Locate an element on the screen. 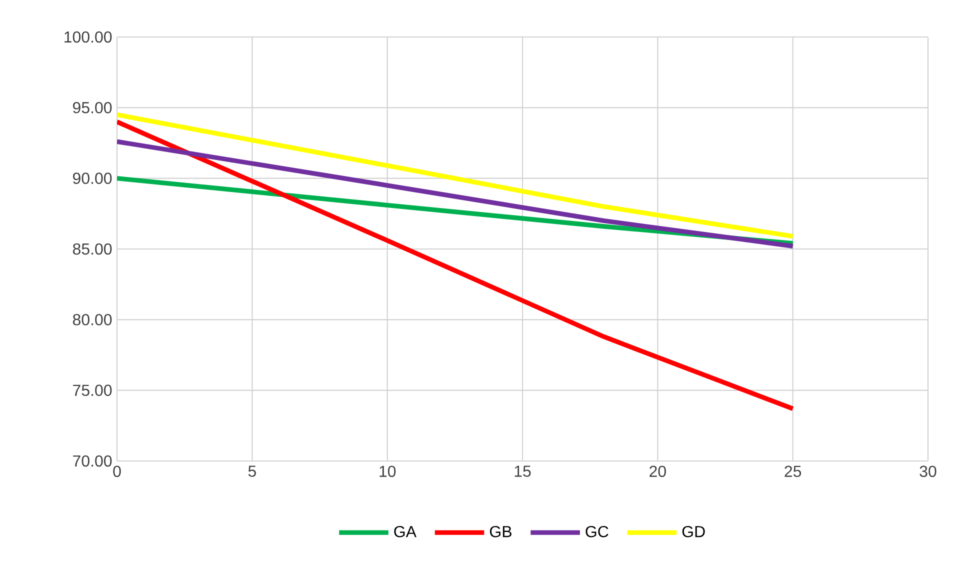 This screenshot has width=959, height=581. x-tick-label: 0 is located at coordinates (117, 472).